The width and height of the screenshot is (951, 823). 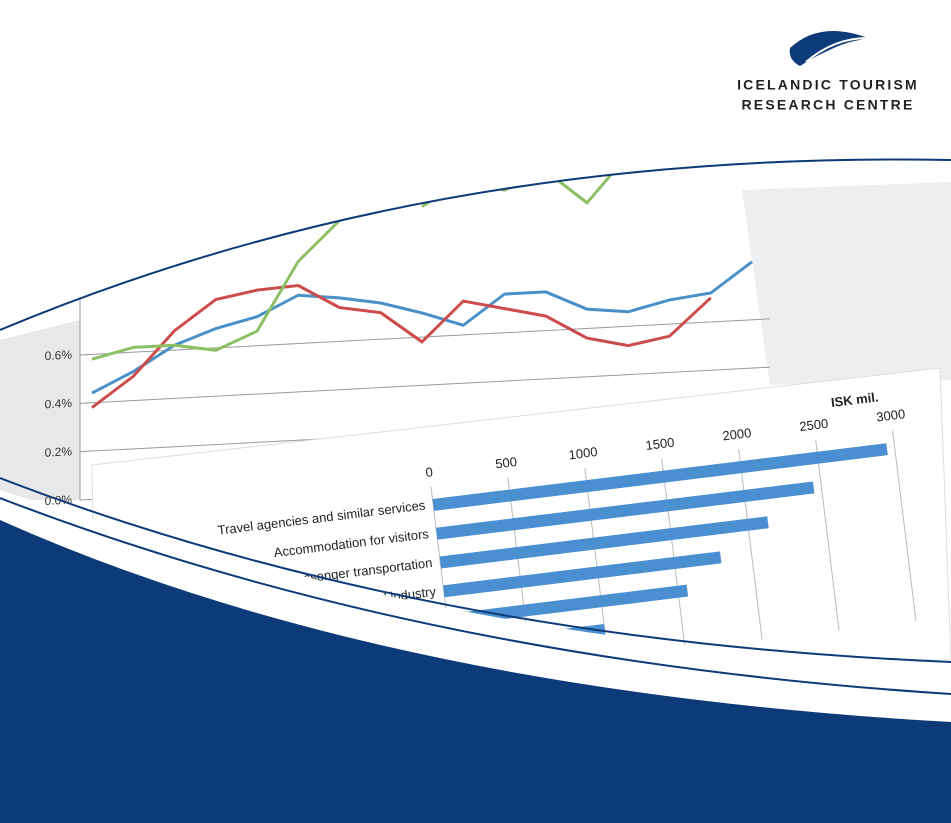 What do you see at coordinates (828, 71) in the screenshot?
I see `logo: ICELANDIC TOURISM RESEARCH CENTRE` at bounding box center [828, 71].